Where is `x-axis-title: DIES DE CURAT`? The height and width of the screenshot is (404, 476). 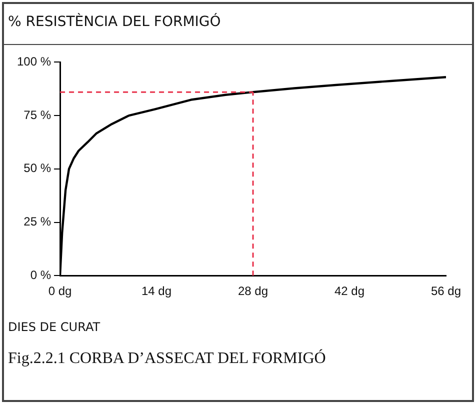 x-axis-title: DIES DE CURAT is located at coordinates (54, 327).